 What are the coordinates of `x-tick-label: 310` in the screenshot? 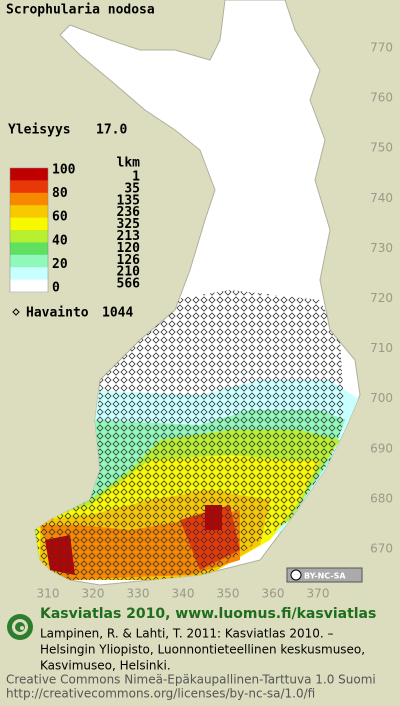 It's located at (48, 594).